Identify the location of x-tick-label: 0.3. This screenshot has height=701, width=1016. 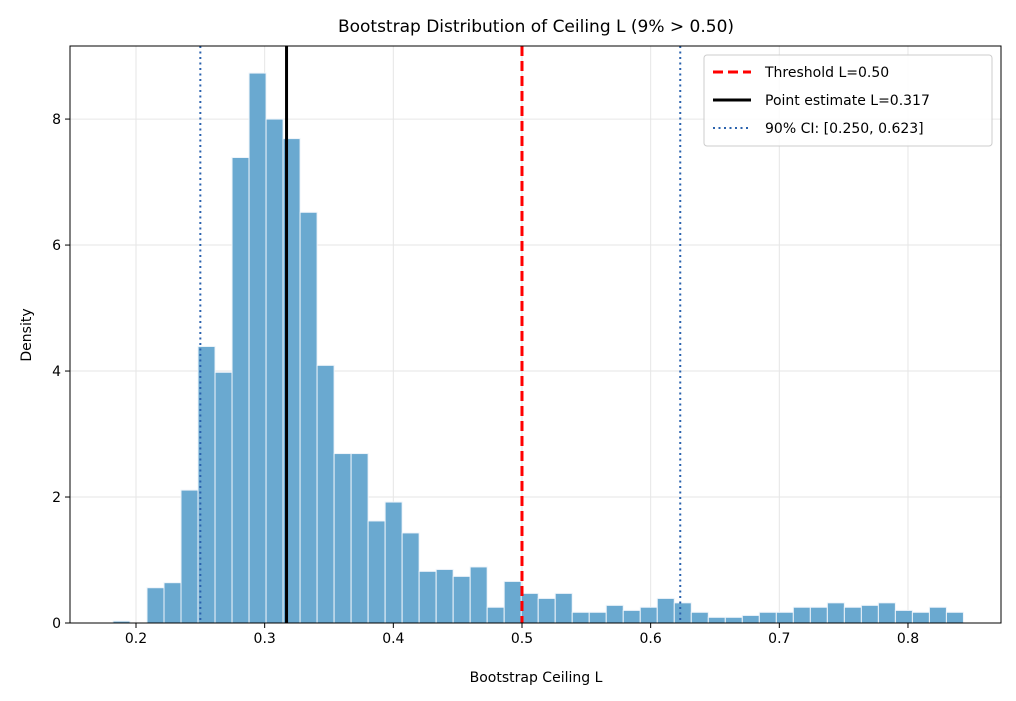
(265, 639).